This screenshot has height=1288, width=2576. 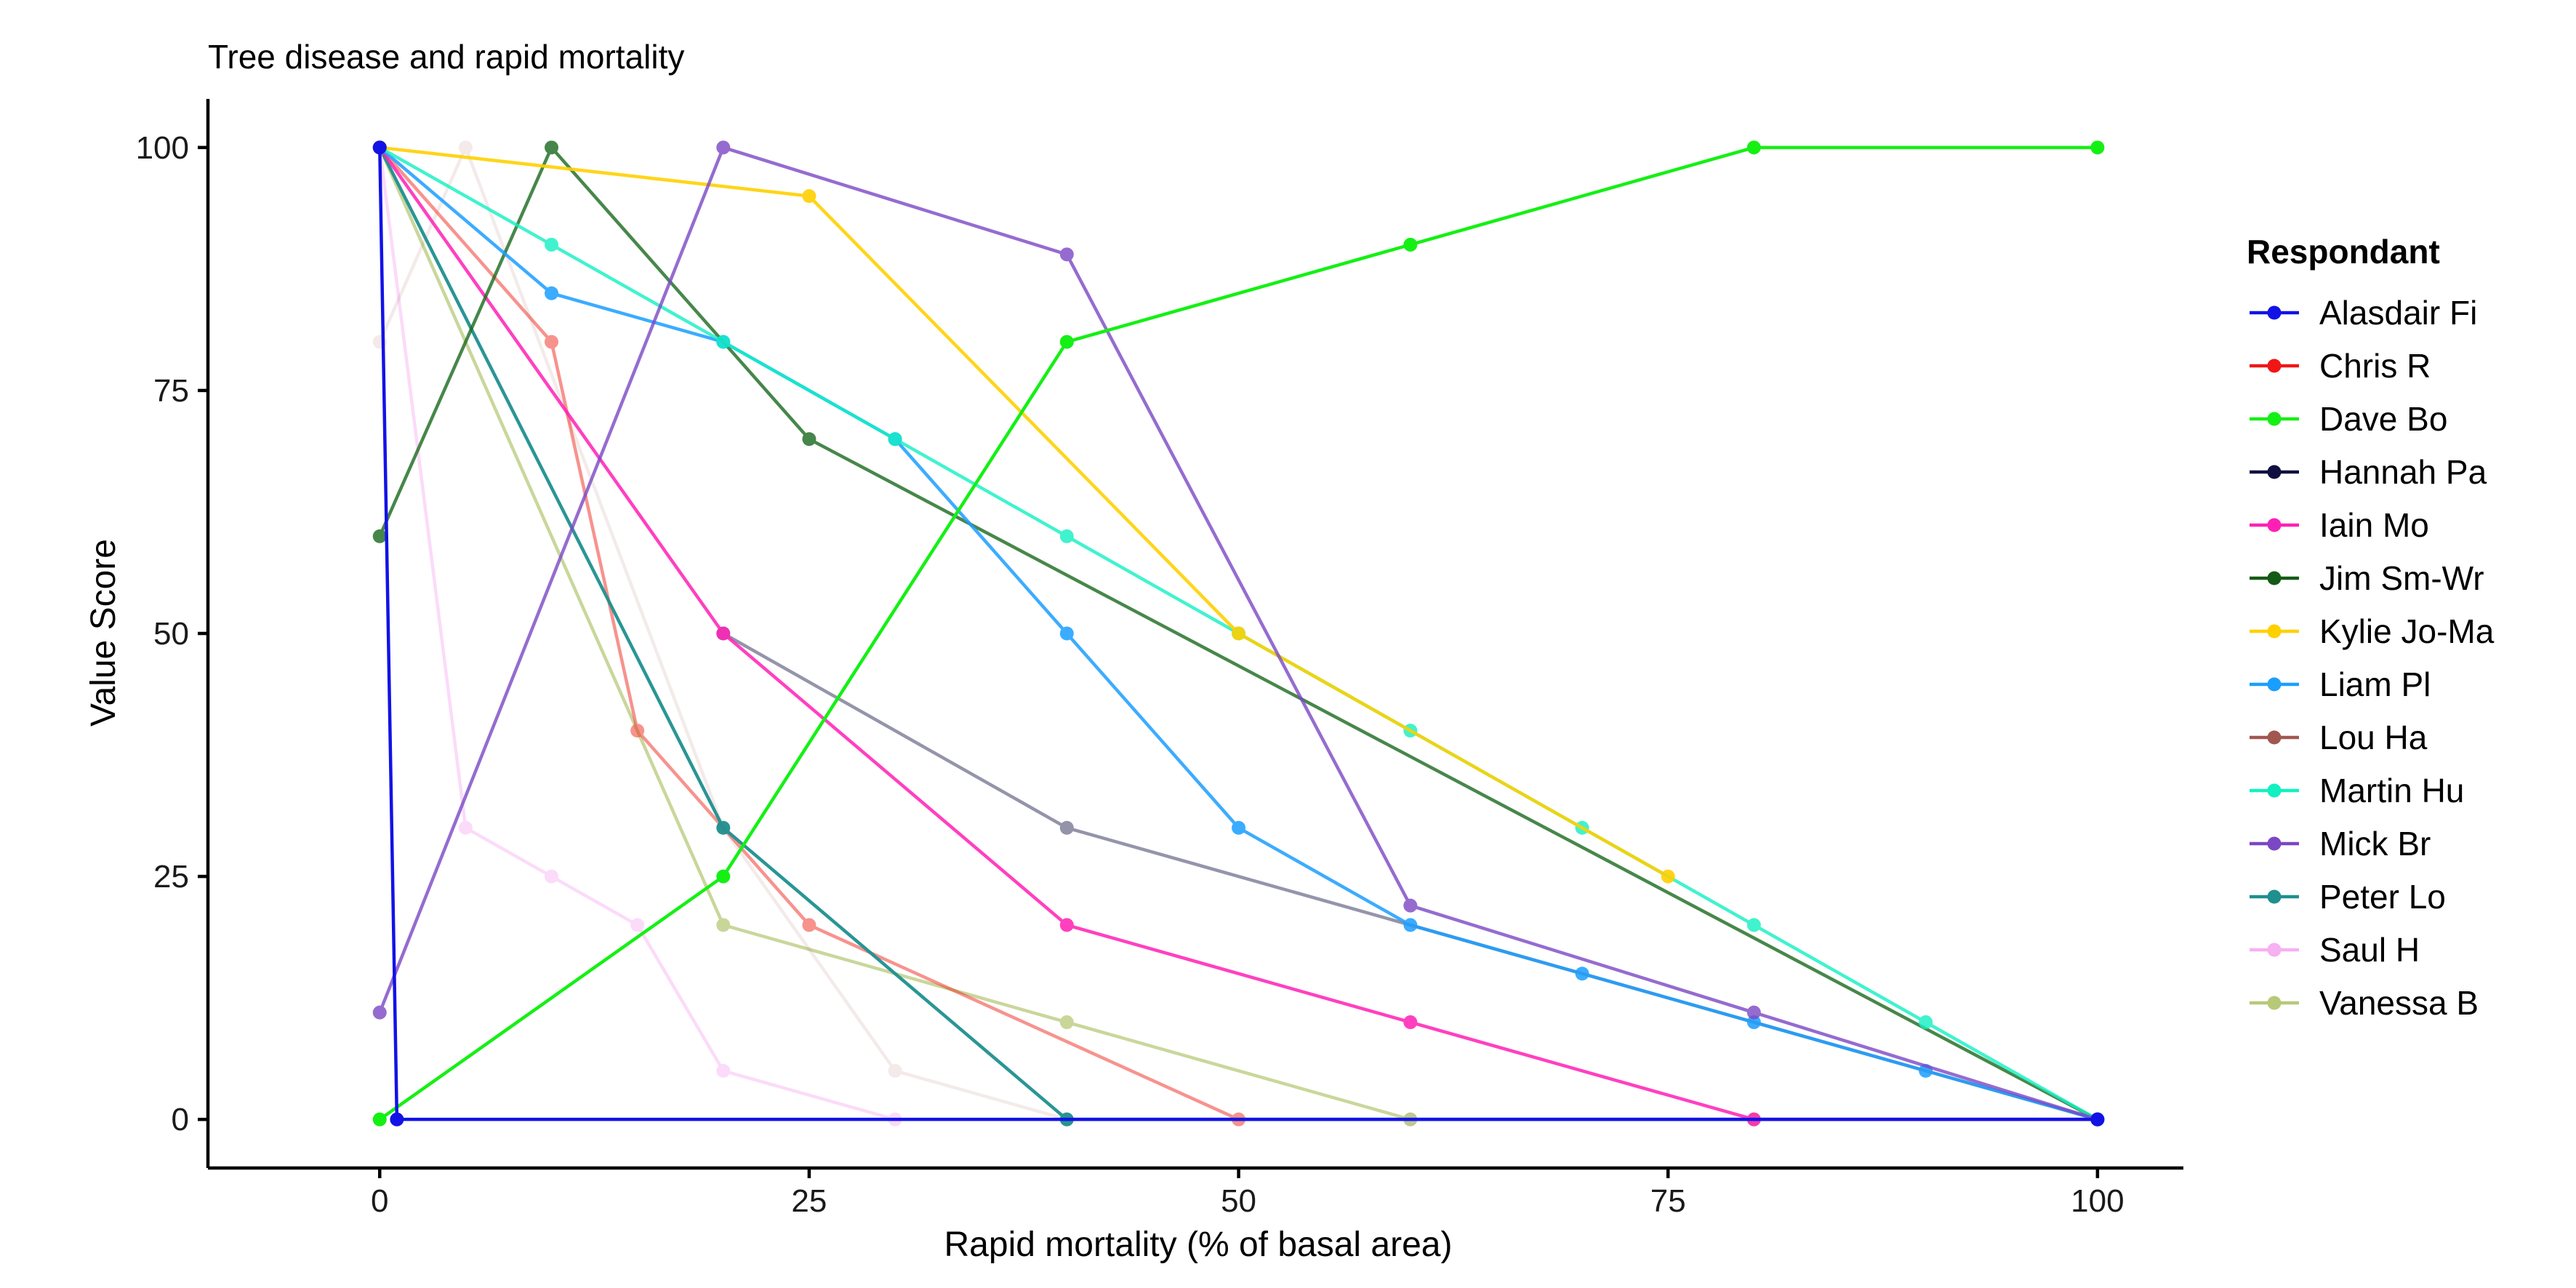 I want to click on legend-label: Jim Sm-Wr, so click(x=2401, y=578).